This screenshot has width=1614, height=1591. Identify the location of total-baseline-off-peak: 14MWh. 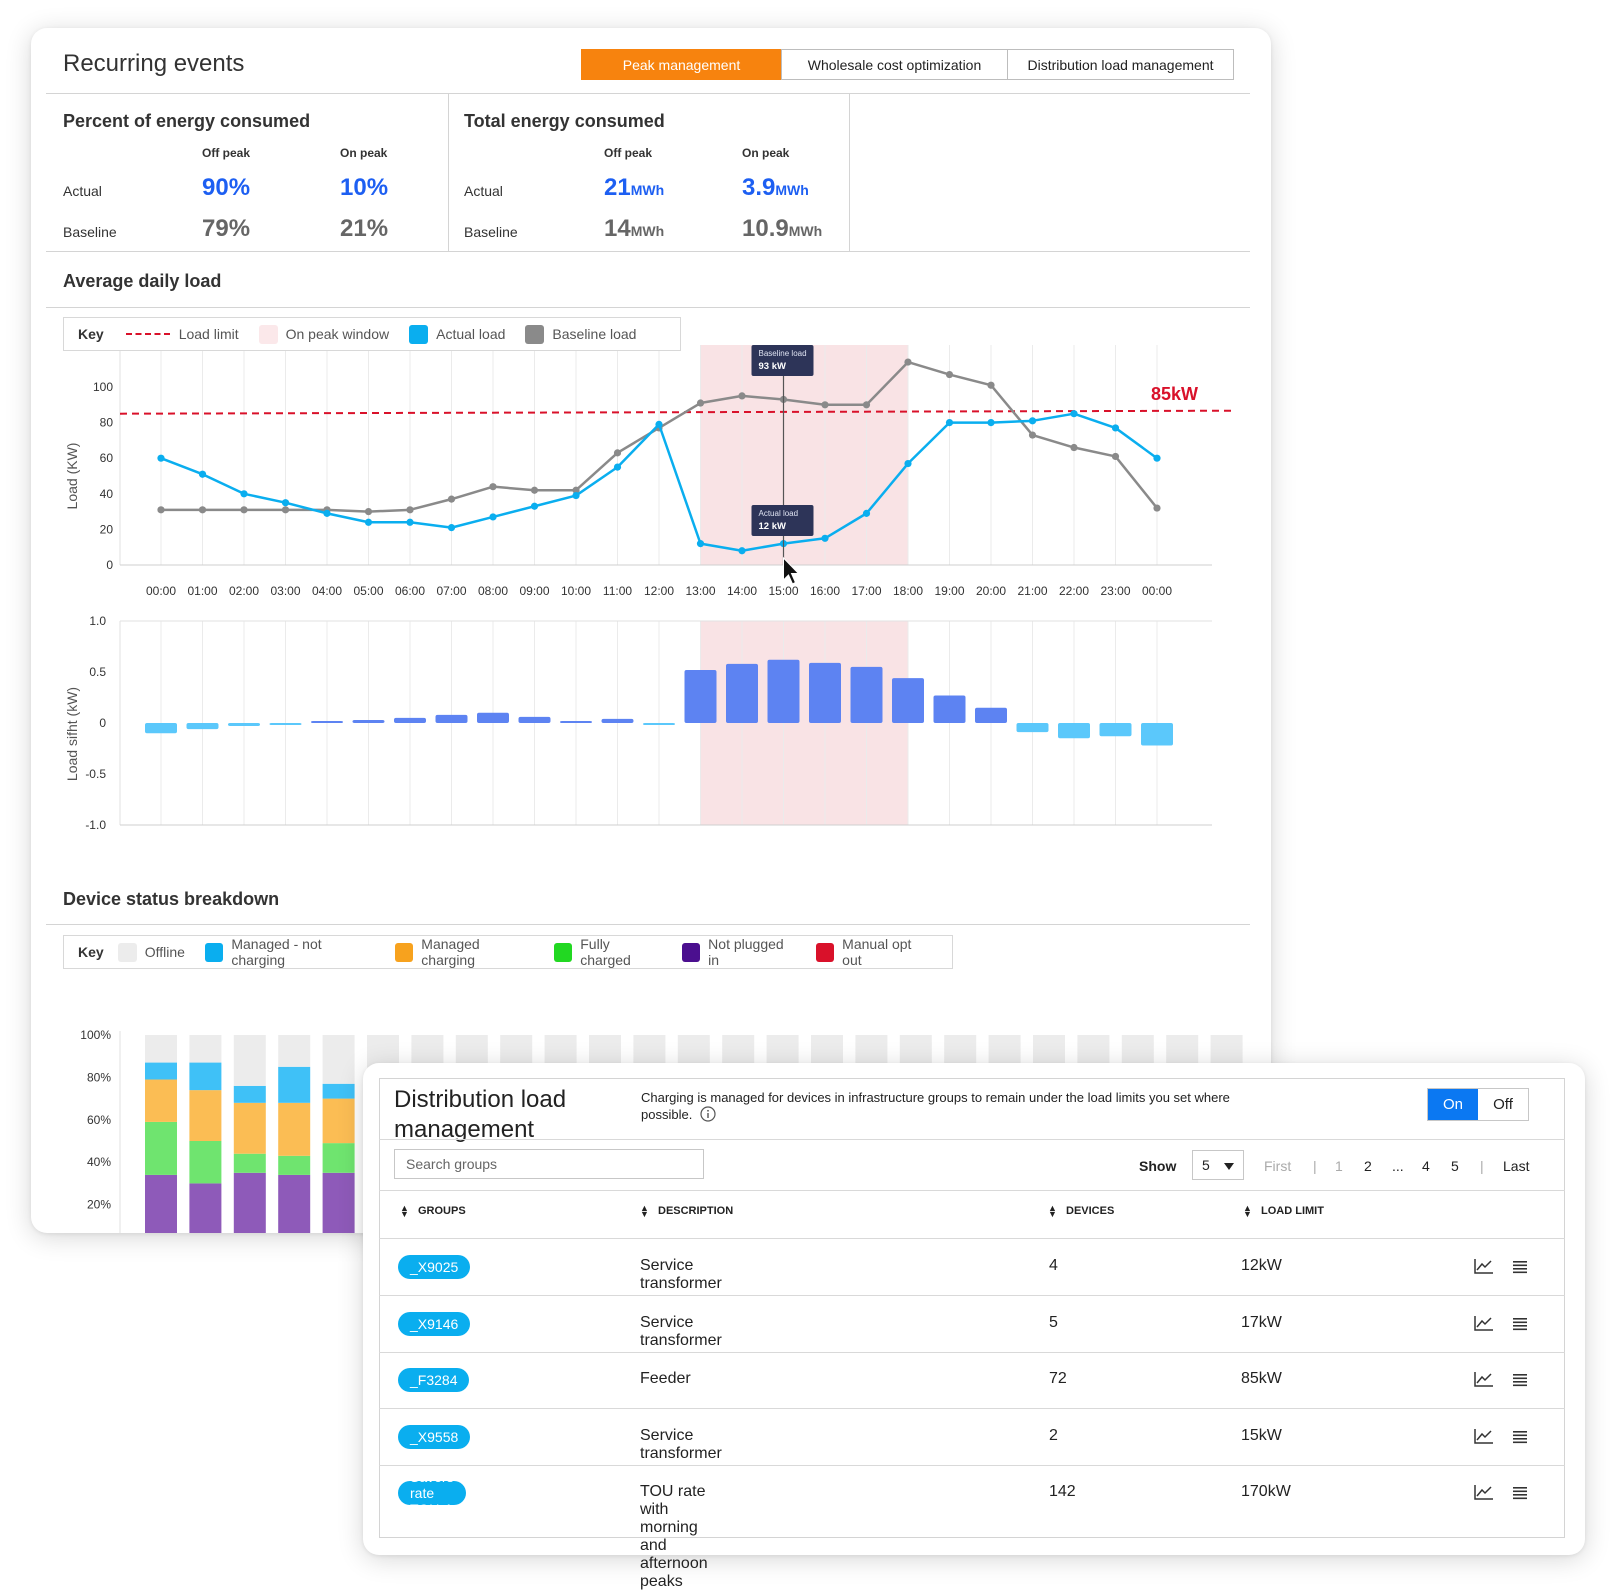
(634, 228).